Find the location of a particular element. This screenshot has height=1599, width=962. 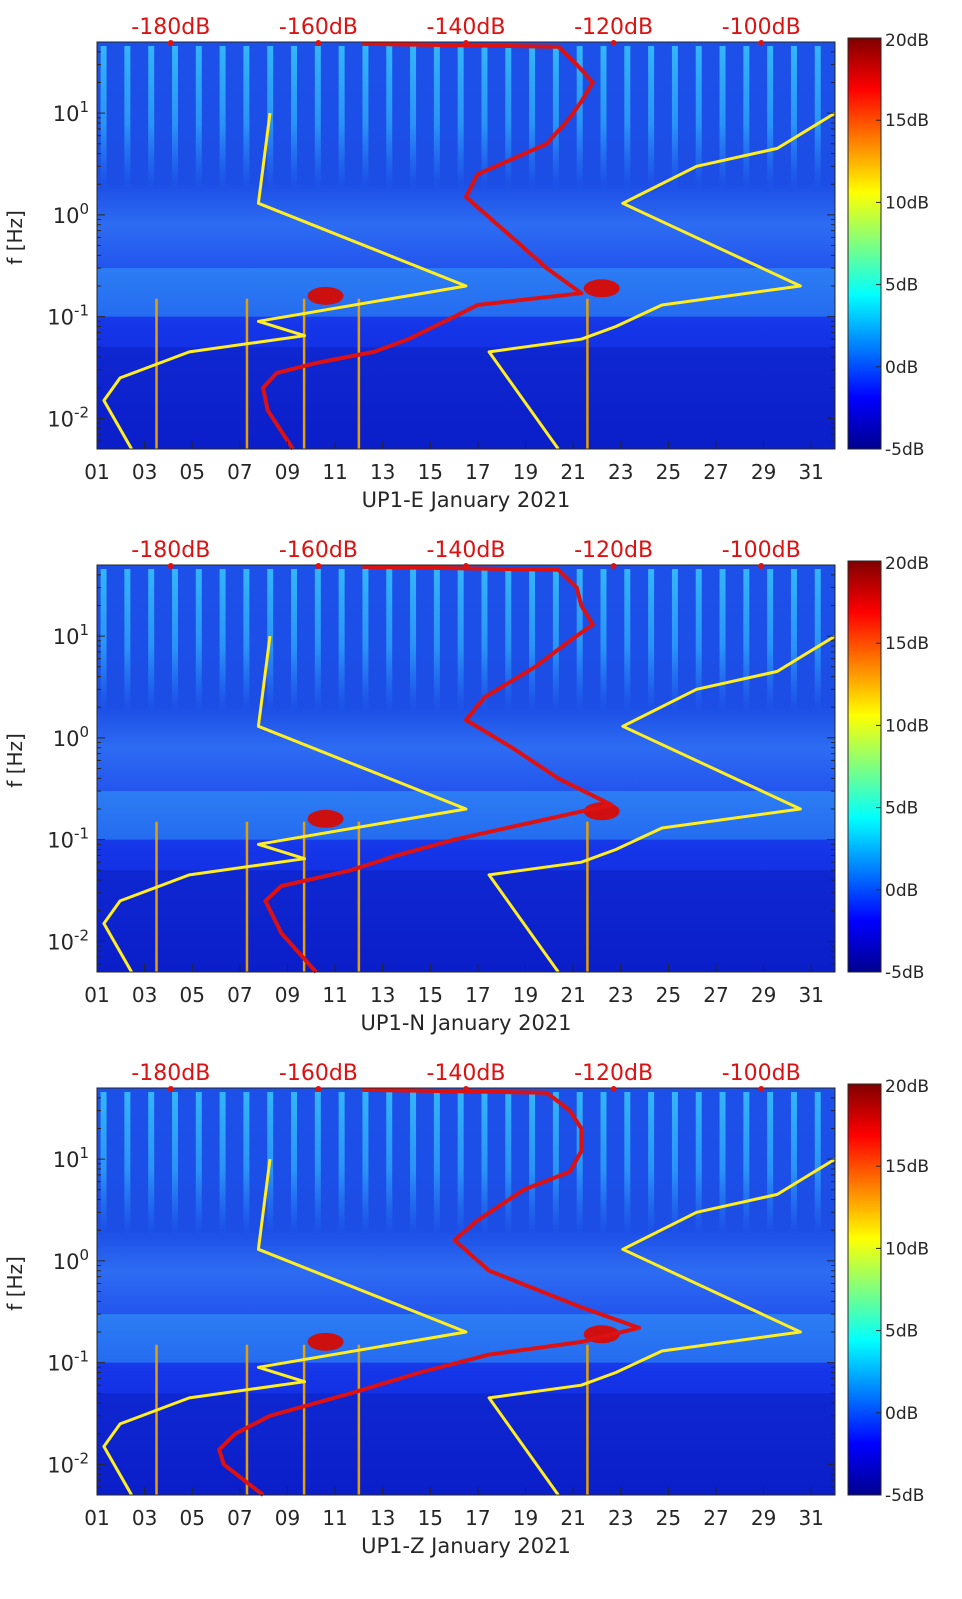

y-tick-label: 10⁻¹ is located at coordinates (68, 839).